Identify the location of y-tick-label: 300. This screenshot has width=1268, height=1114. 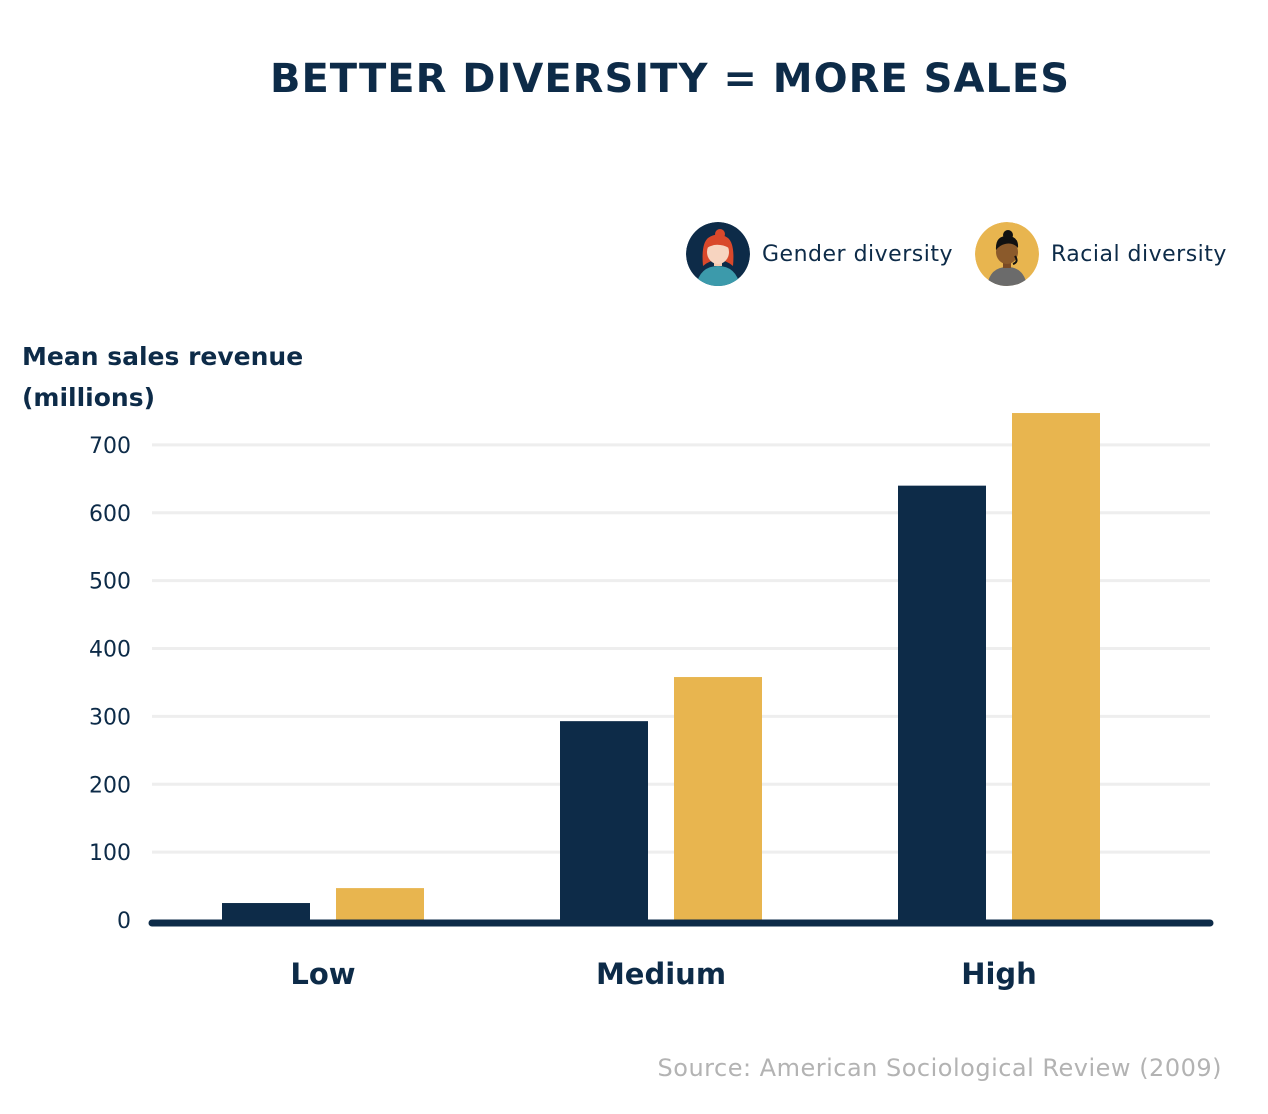
(110, 717).